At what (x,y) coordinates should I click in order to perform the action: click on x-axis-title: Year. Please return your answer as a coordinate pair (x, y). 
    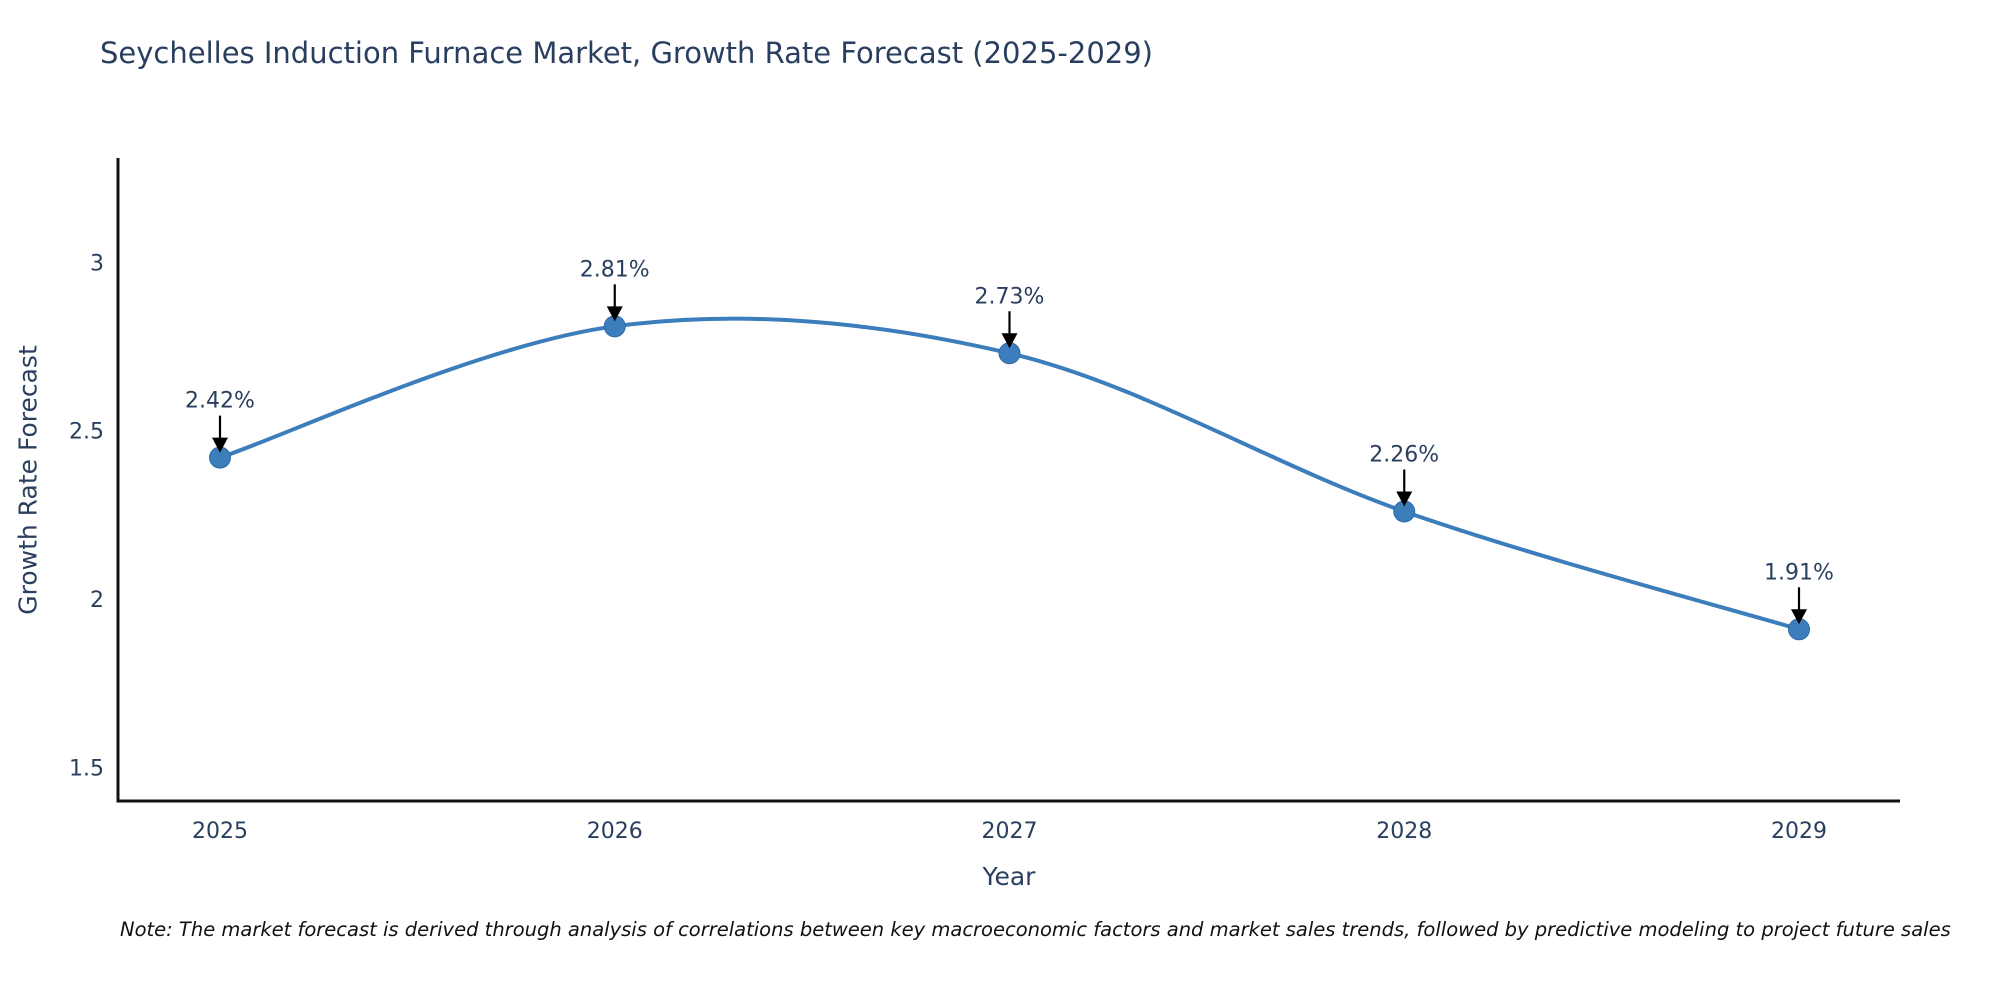
    Looking at the image, I should click on (1009, 876).